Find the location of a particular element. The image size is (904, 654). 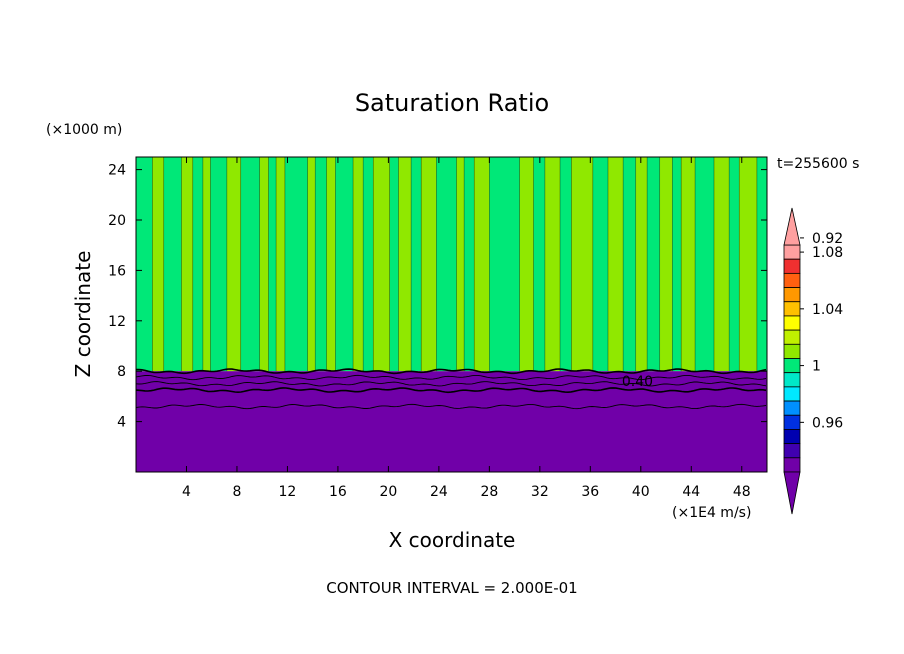

x-tick-label: 28 is located at coordinates (489, 492).